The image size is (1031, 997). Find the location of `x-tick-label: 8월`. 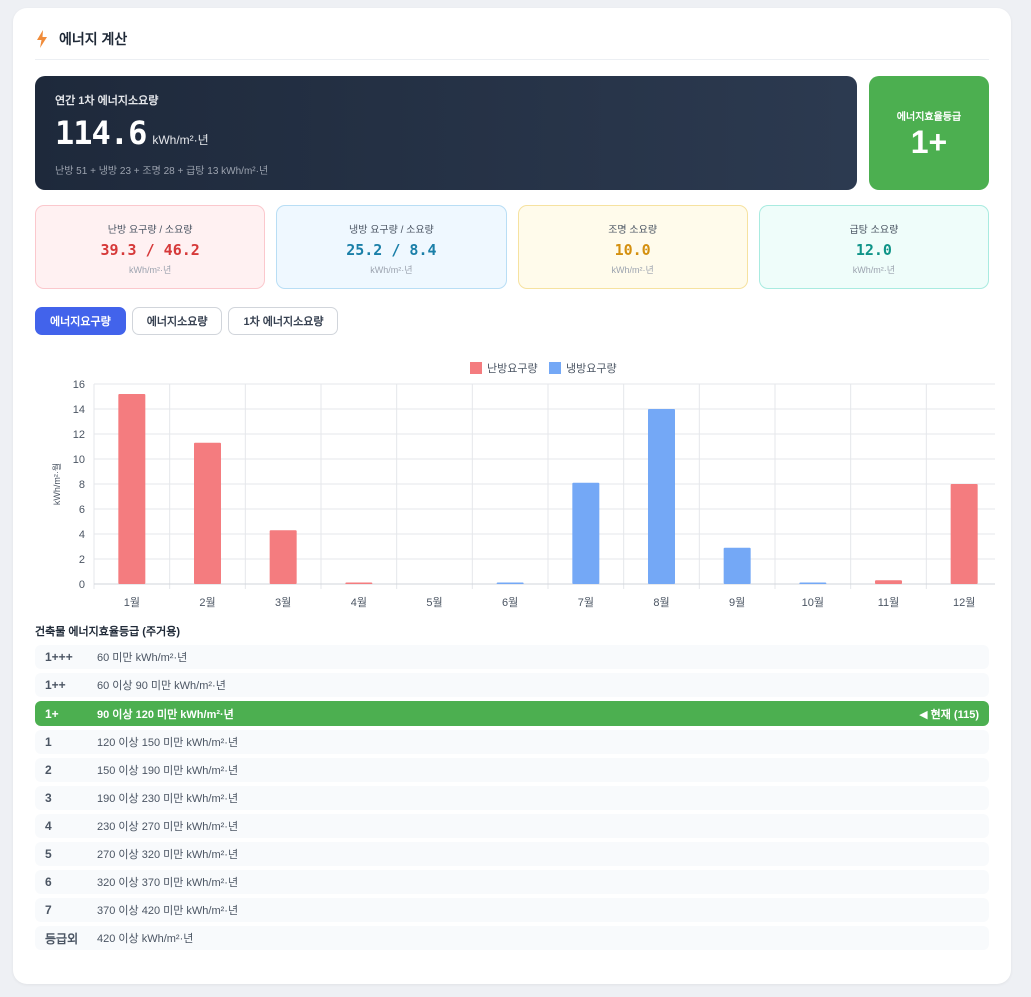

x-tick-label: 8월 is located at coordinates (661, 602).